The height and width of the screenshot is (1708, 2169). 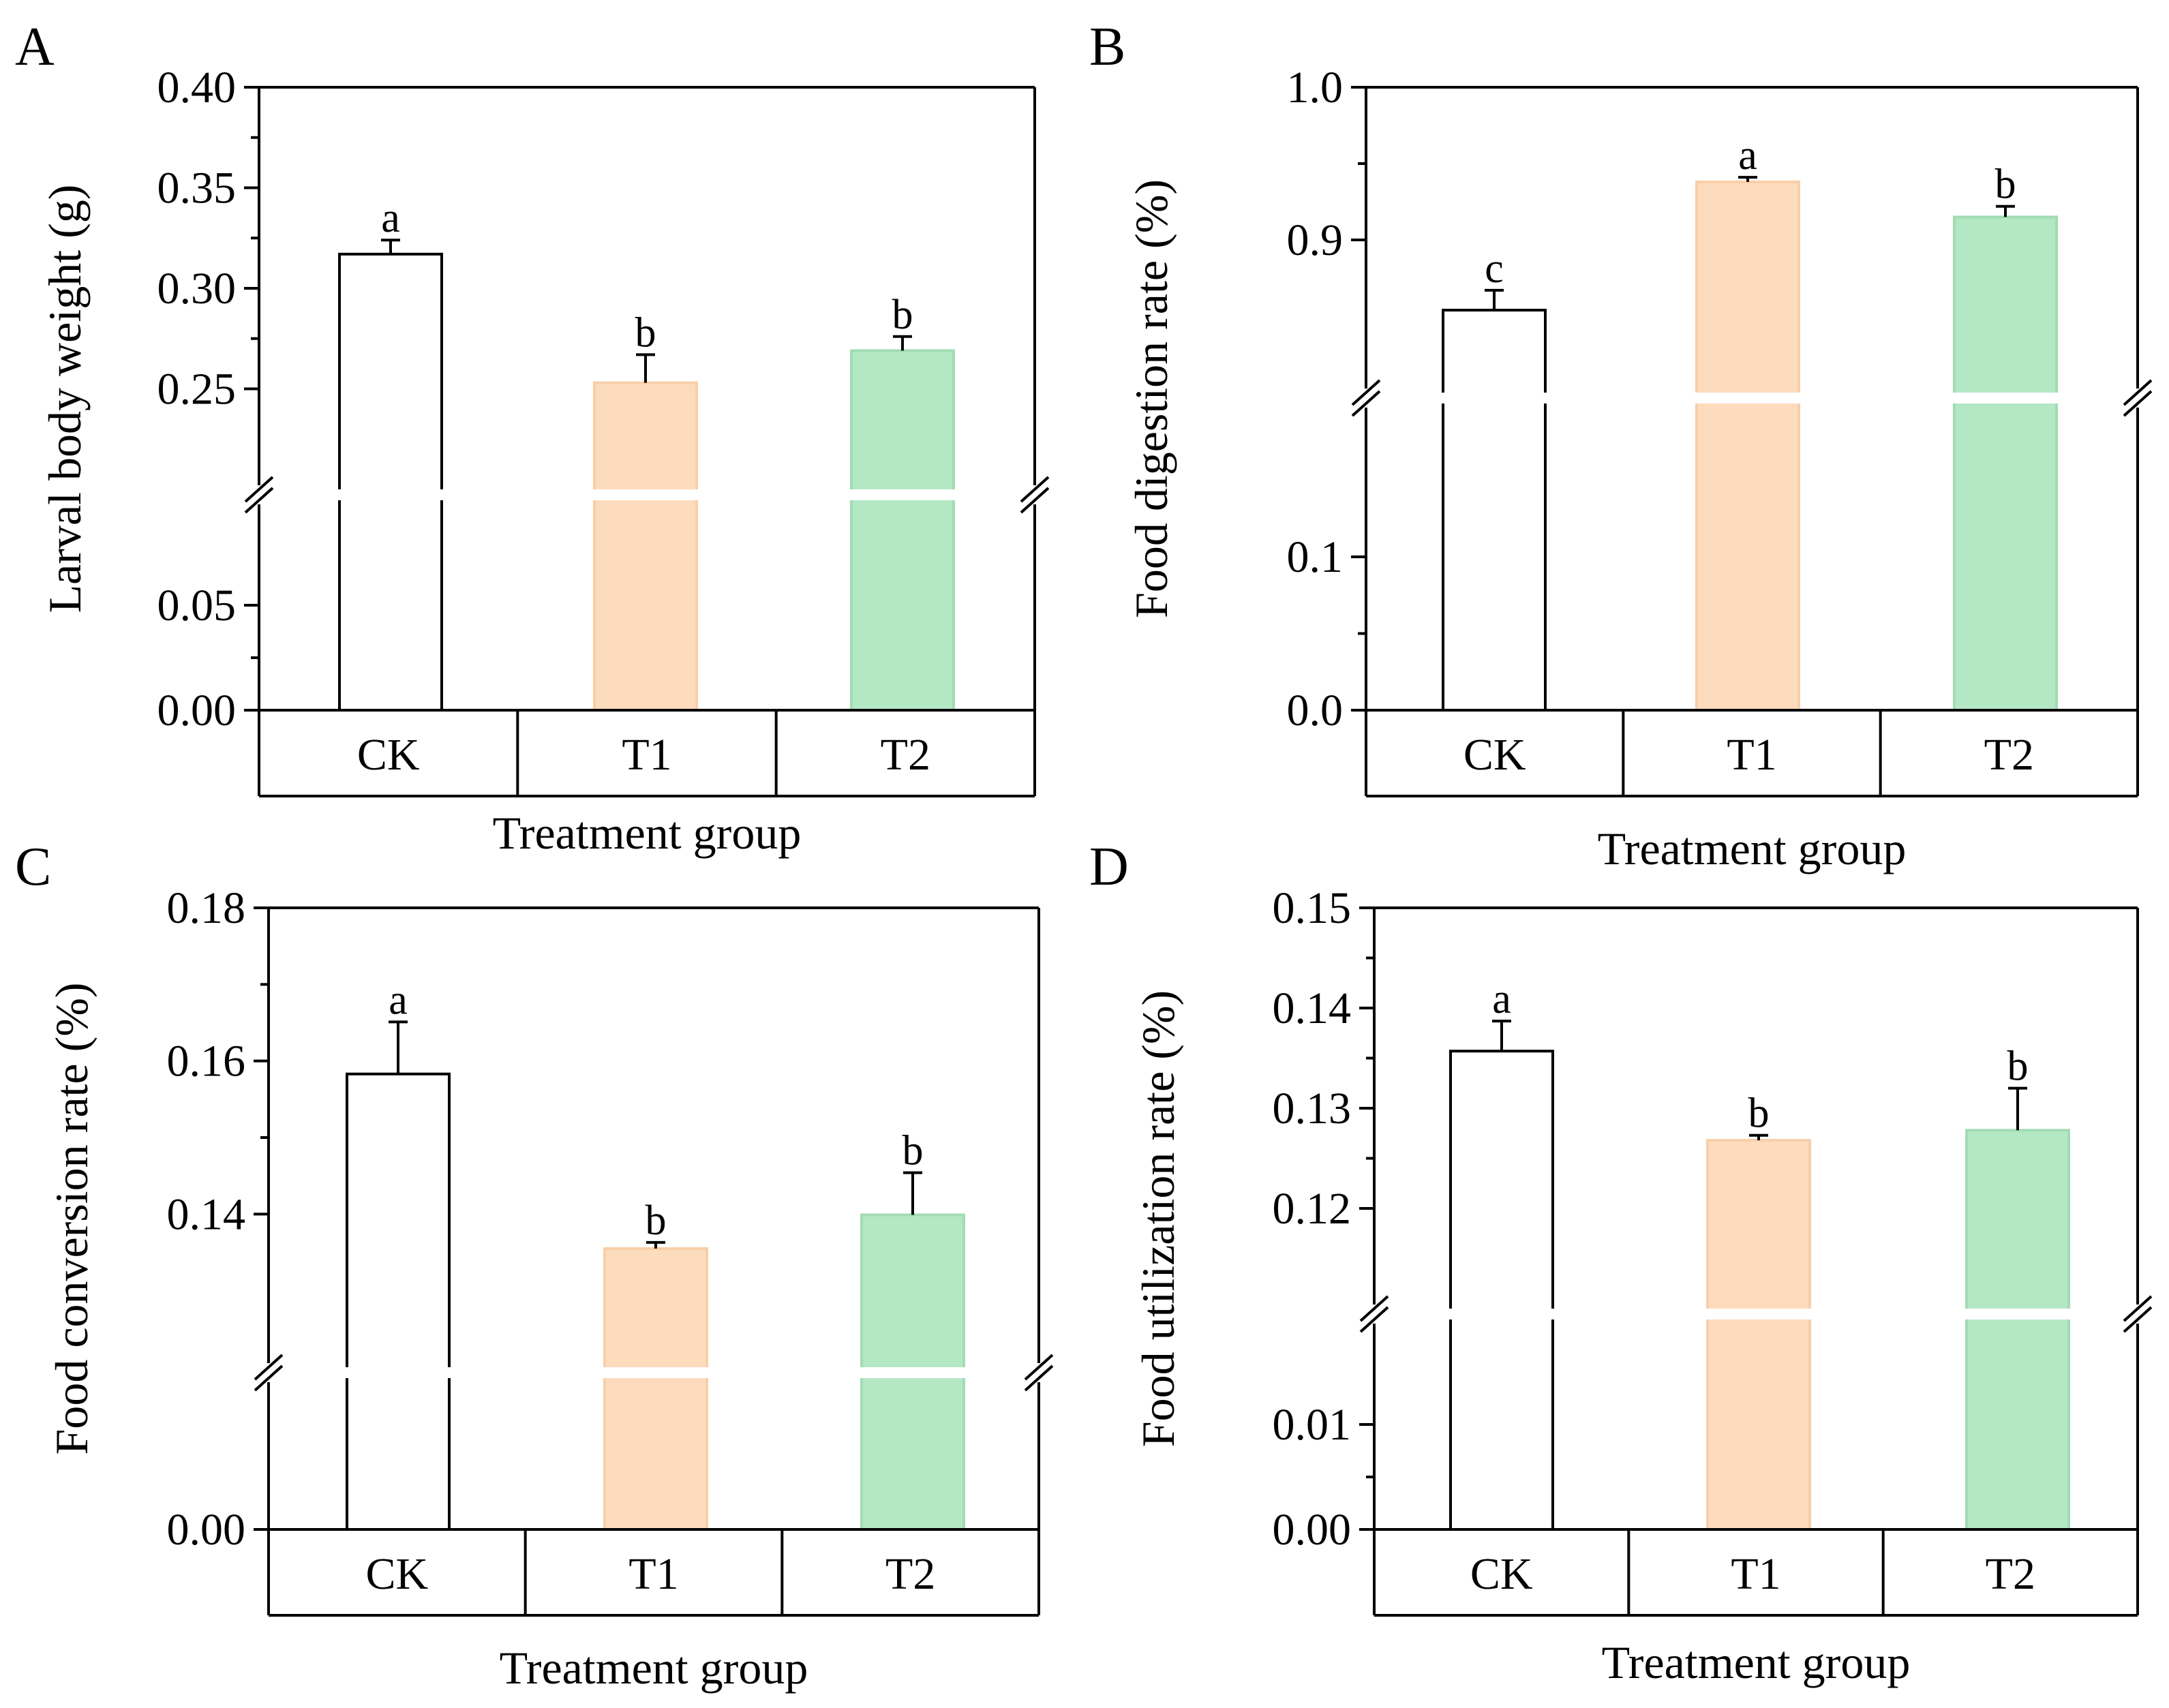 I want to click on y-tick-label: 1.0, so click(x=1315, y=87).